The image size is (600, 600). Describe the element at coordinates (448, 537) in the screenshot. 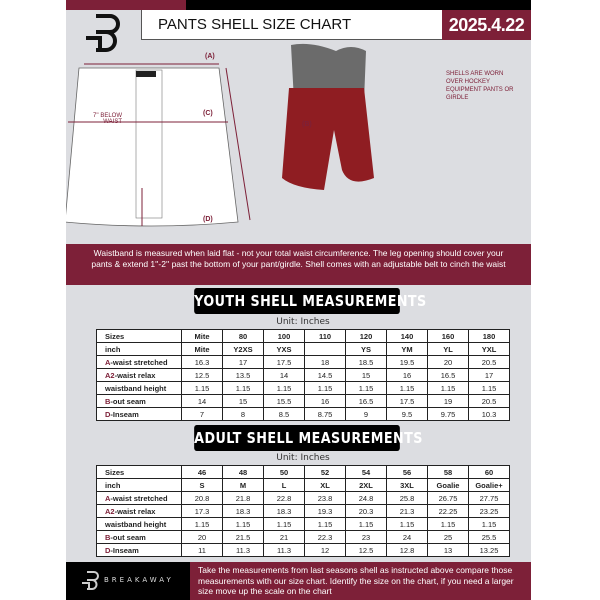

I see `table-cell: 25` at that location.